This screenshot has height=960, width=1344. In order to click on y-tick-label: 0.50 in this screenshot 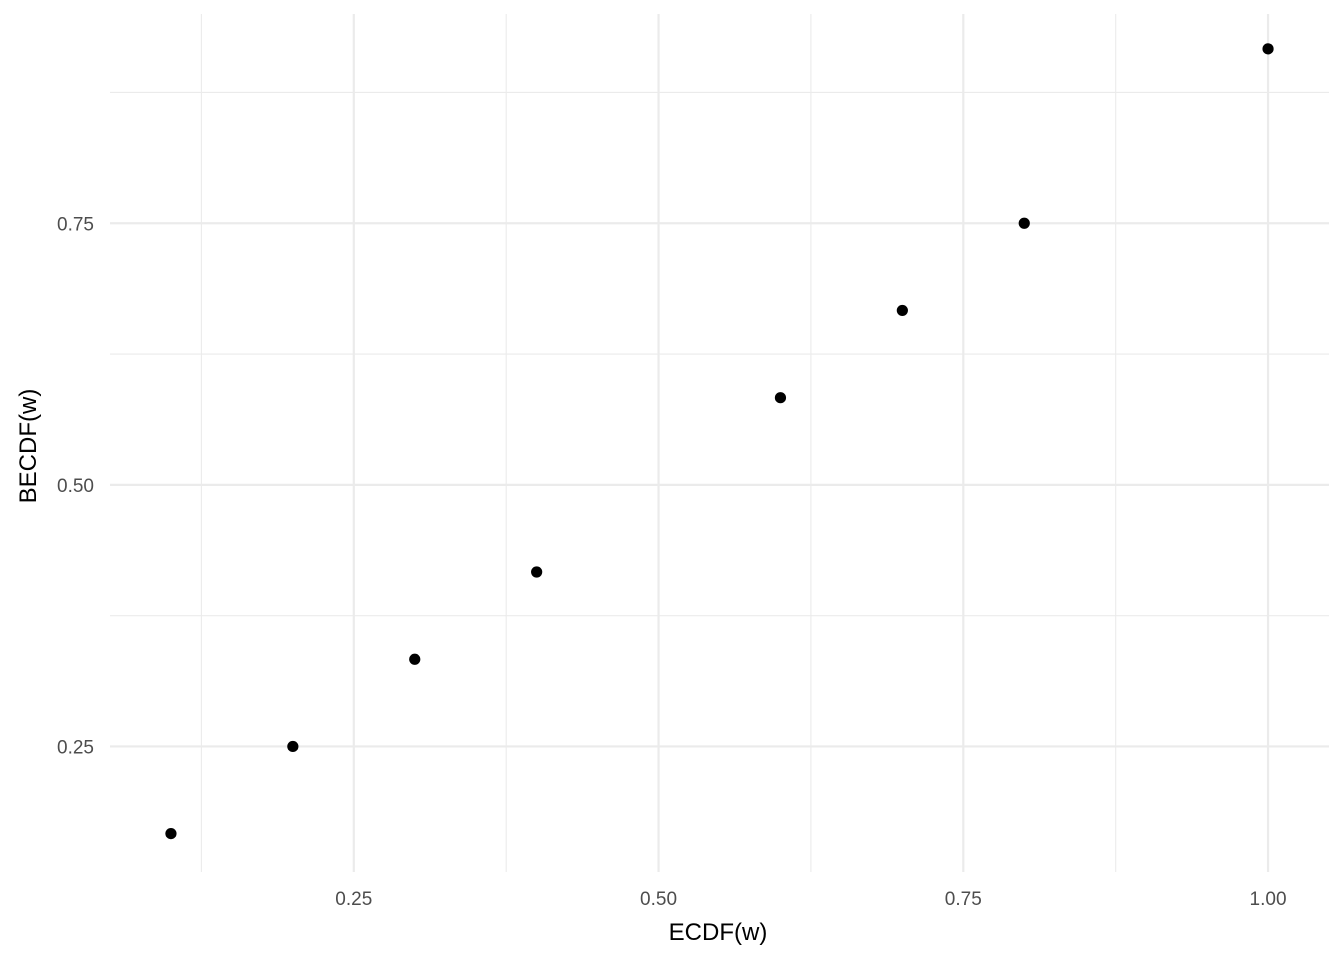, I will do `click(75, 486)`.